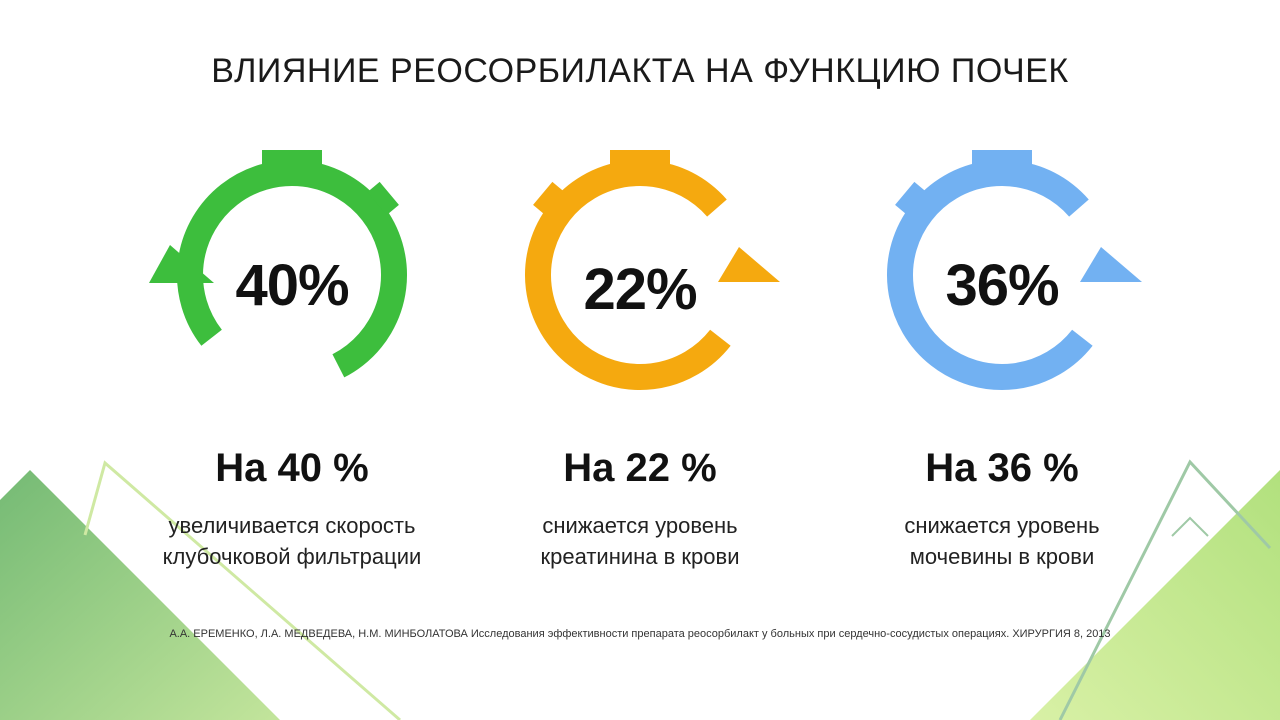 This screenshot has width=1280, height=720. I want to click on description-line: мочевины в крови, so click(1002, 556).